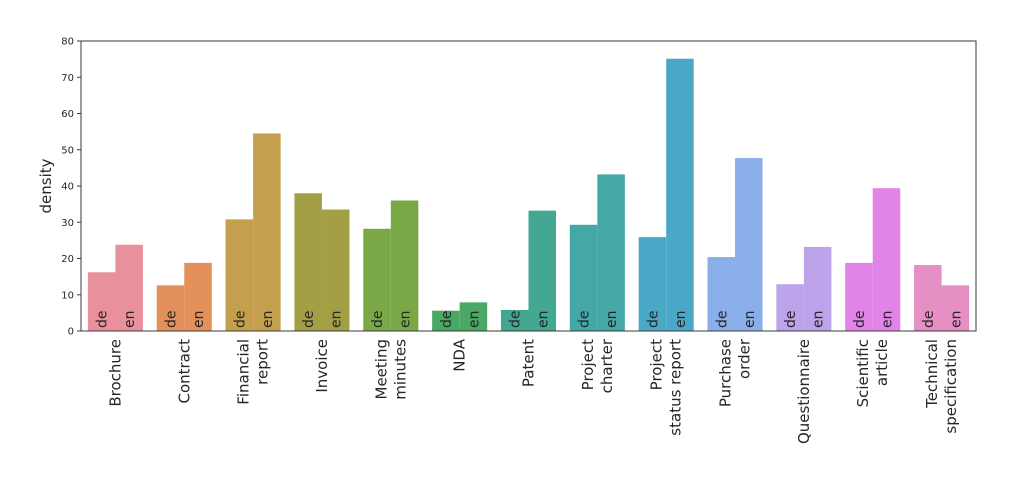 This screenshot has height=477, width=1024. Describe the element at coordinates (67, 223) in the screenshot. I see `y-tick-label: 30` at that location.